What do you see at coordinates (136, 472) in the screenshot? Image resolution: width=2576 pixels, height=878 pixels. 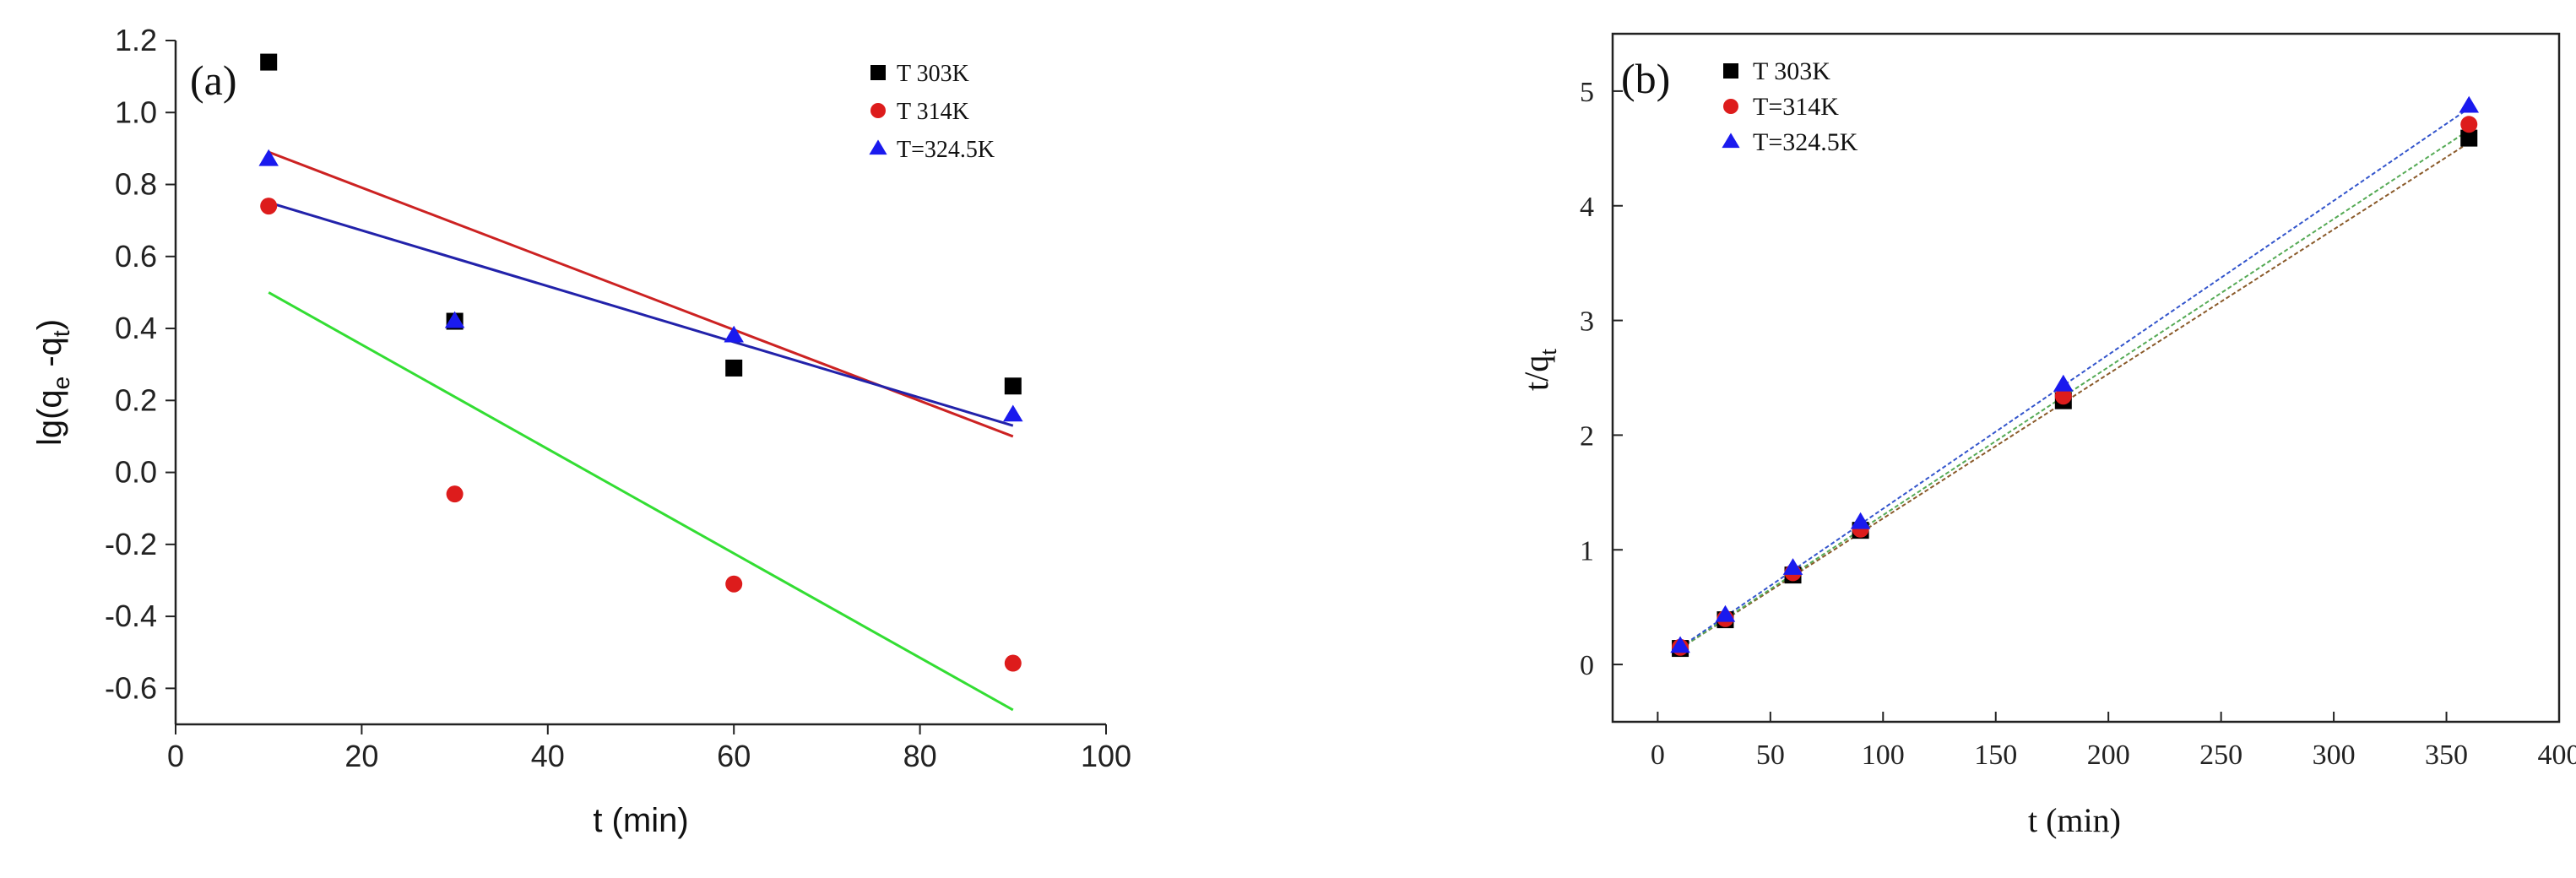 I see `y-tick-label: 0.0` at bounding box center [136, 472].